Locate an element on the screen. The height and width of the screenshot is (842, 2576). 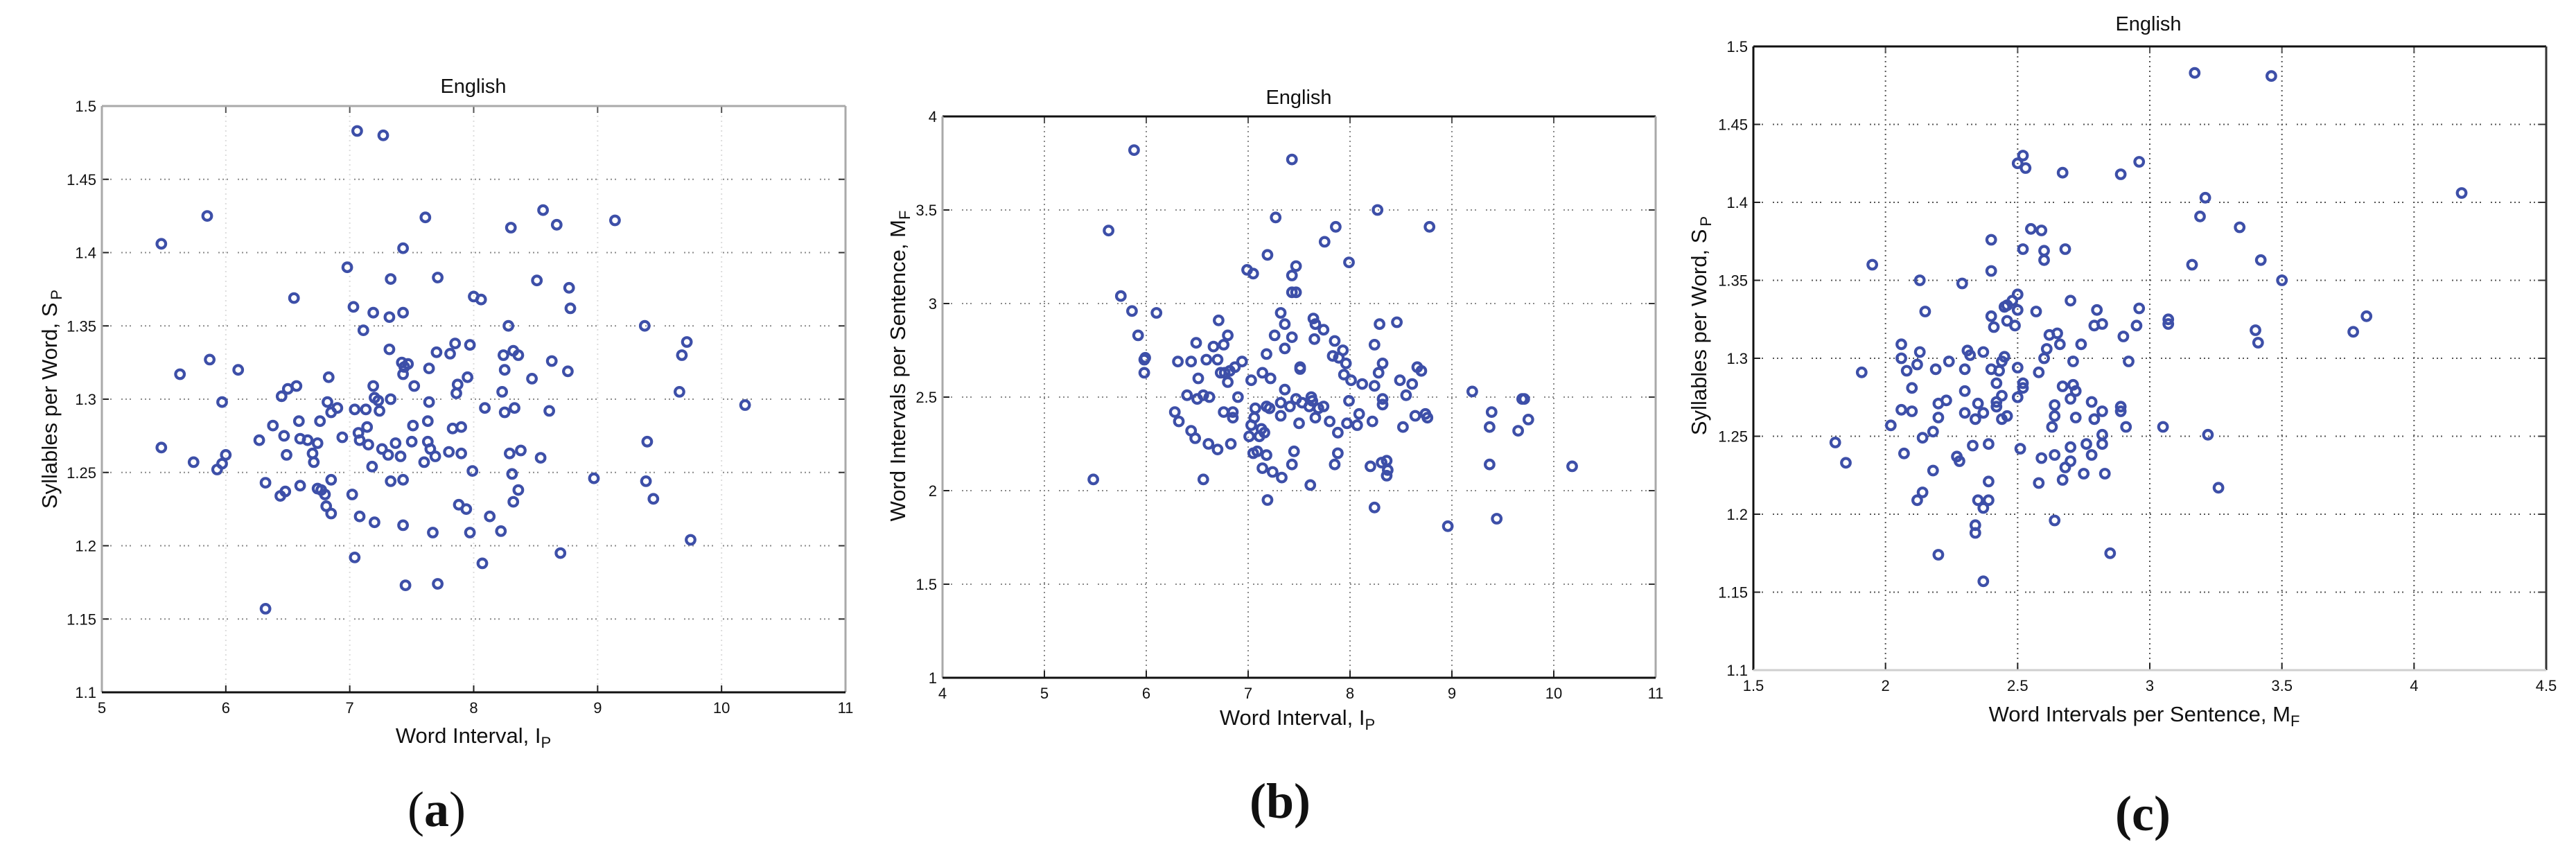
x-axis-label: Word Interval, IP is located at coordinates (473, 737).